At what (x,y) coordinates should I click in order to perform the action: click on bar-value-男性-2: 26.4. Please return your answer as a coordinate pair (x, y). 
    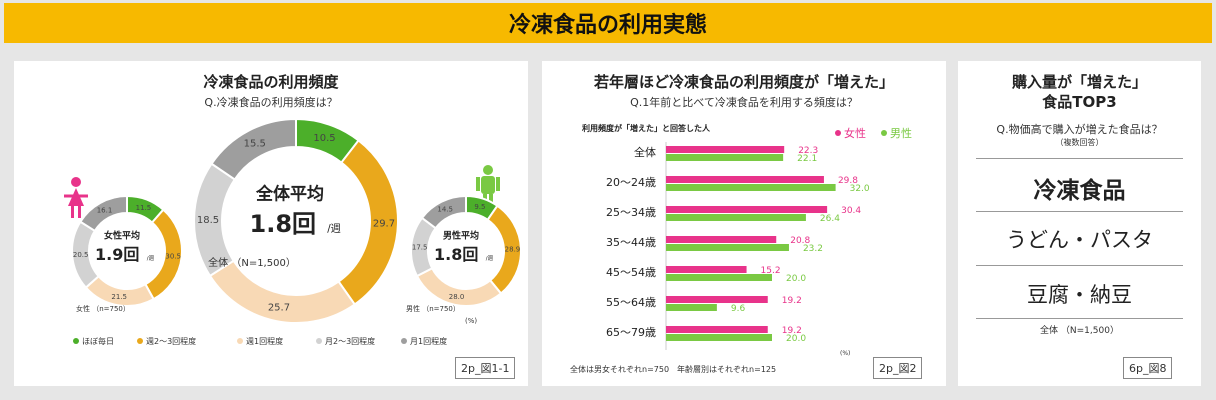
    Looking at the image, I should click on (830, 219).